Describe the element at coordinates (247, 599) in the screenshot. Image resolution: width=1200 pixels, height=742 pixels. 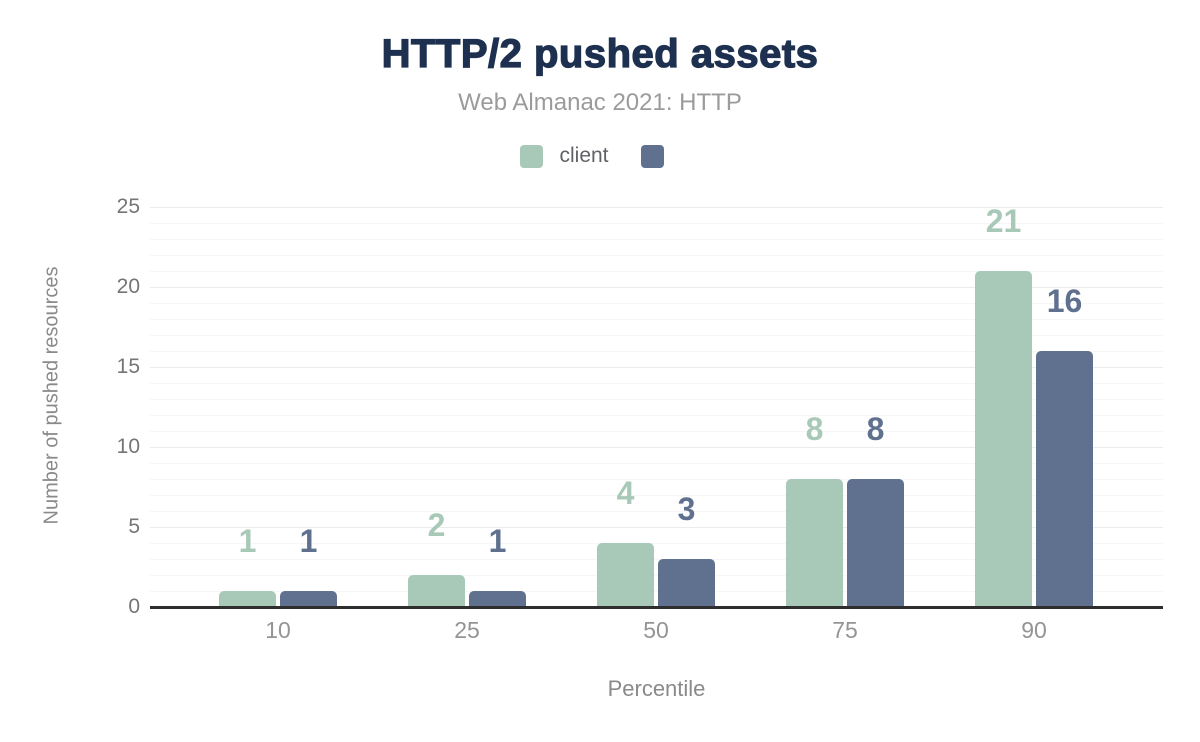
I see `bar-client-p10` at that location.